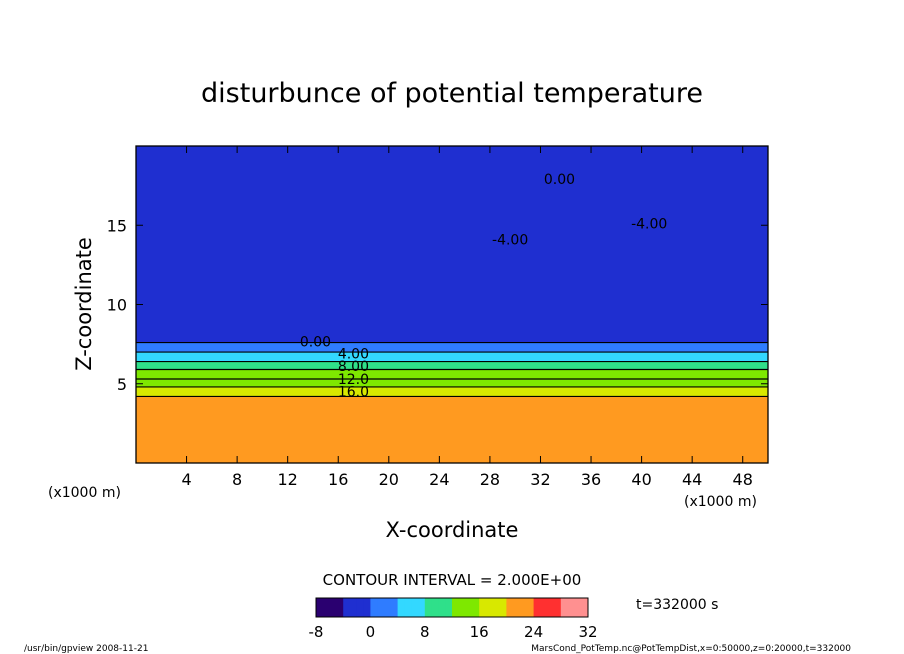  Describe the element at coordinates (353, 367) in the screenshot. I see `contour-label: 8.00` at that location.